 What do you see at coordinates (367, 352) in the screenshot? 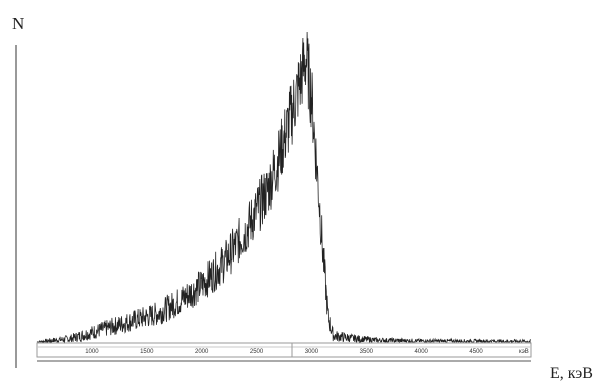
I see `x-tick-label: 3500` at bounding box center [367, 352].